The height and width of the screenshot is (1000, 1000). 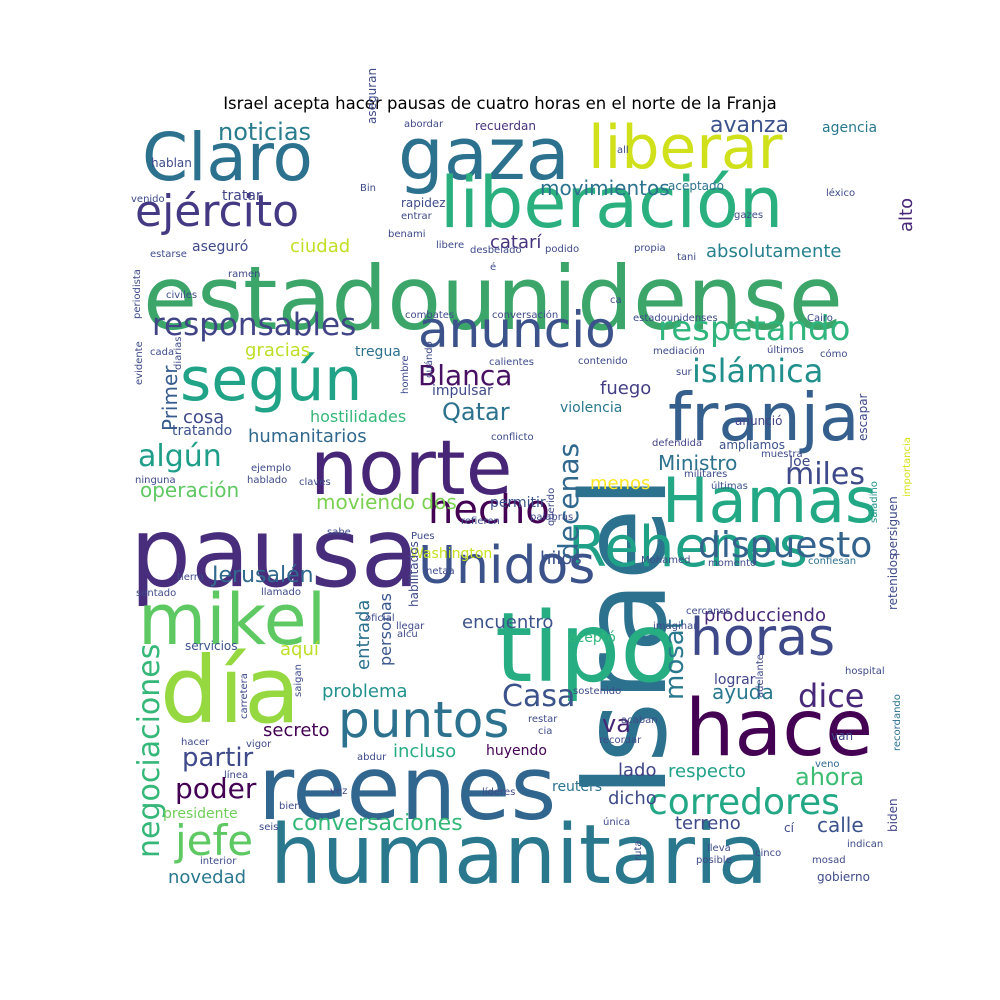 What do you see at coordinates (637, 770) in the screenshot?
I see `word: lado` at bounding box center [637, 770].